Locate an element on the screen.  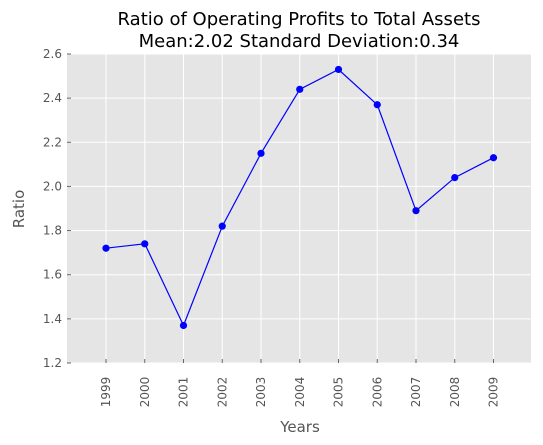
y-tick-label: 2.2 is located at coordinates (52, 142).